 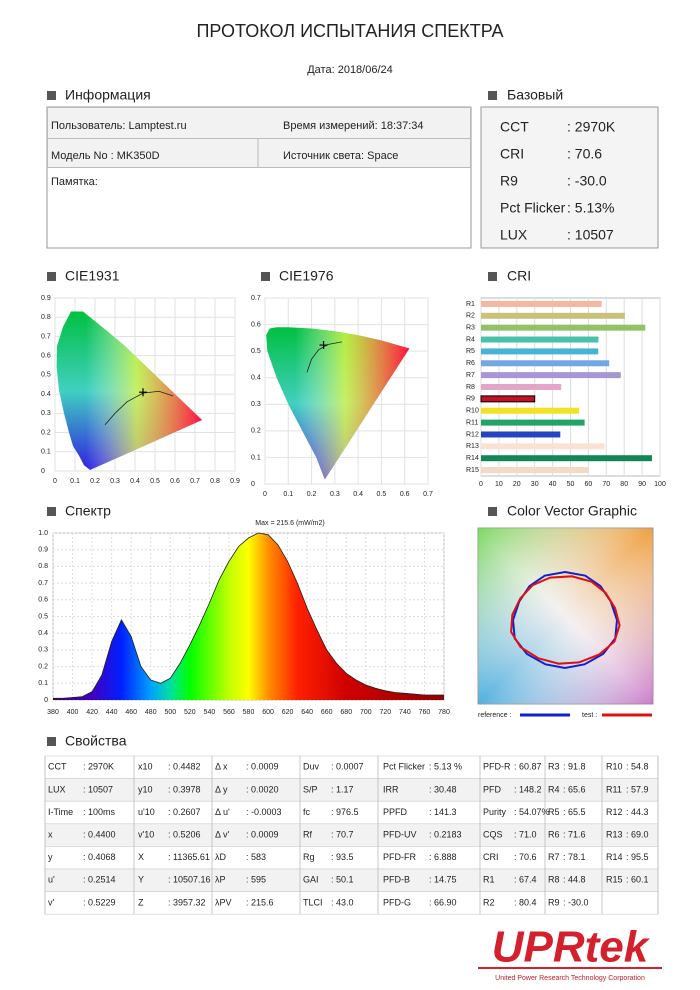 What do you see at coordinates (340, 156) in the screenshot?
I see `info-source: Источник света: Space` at bounding box center [340, 156].